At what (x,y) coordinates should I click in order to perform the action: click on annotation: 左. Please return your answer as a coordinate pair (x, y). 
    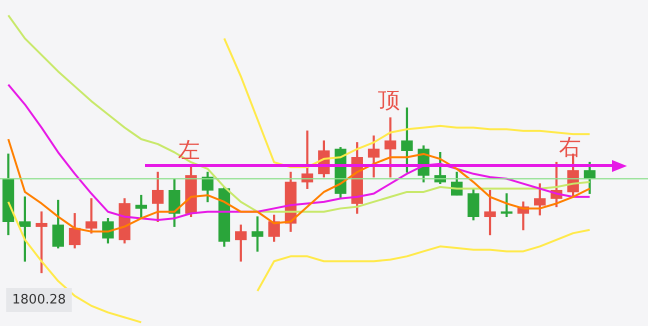
    Looking at the image, I should click on (189, 151).